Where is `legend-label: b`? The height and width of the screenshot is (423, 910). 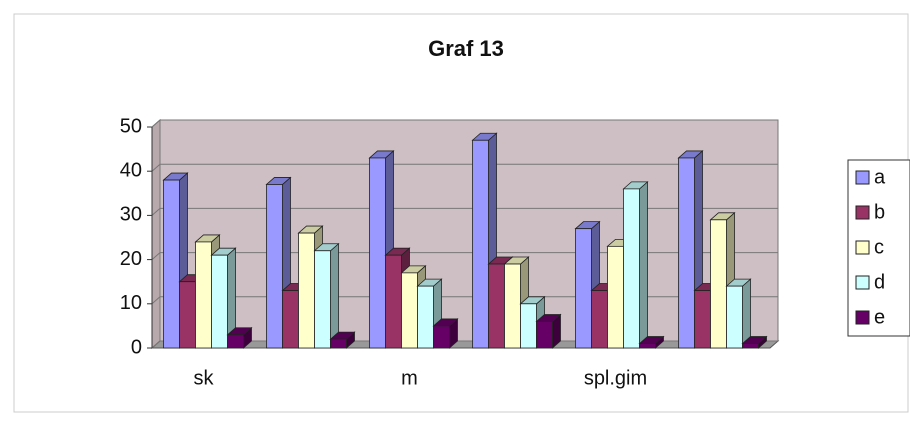 legend-label: b is located at coordinates (879, 212).